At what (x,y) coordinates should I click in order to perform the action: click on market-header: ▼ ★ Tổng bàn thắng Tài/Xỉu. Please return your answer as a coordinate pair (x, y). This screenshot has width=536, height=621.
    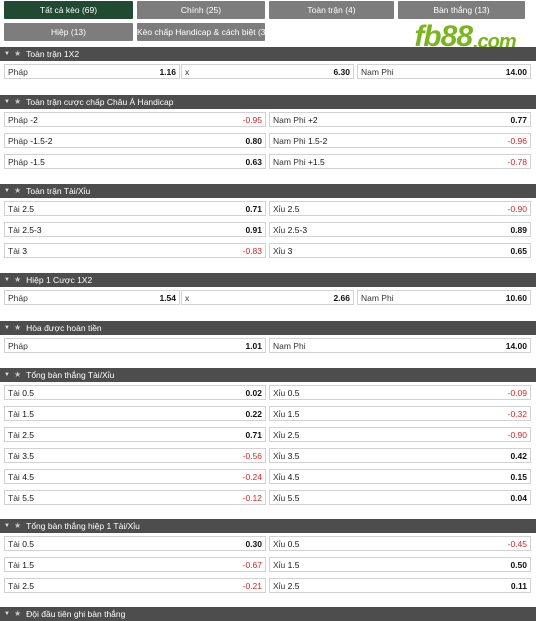
    Looking at the image, I should click on (268, 375).